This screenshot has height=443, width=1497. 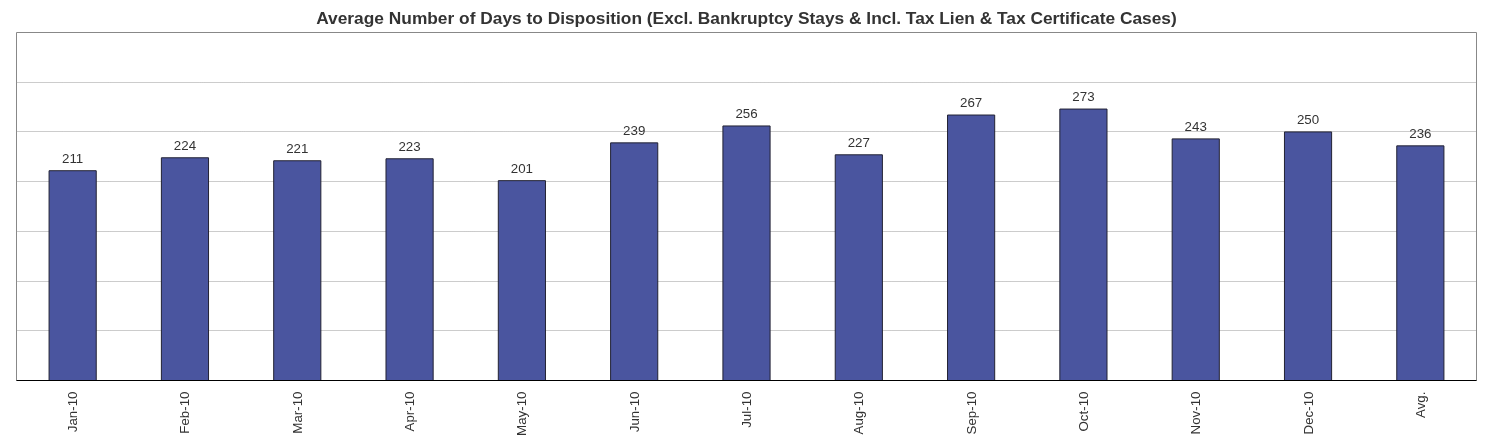 What do you see at coordinates (185, 145) in the screenshot?
I see `data-label: 224` at bounding box center [185, 145].